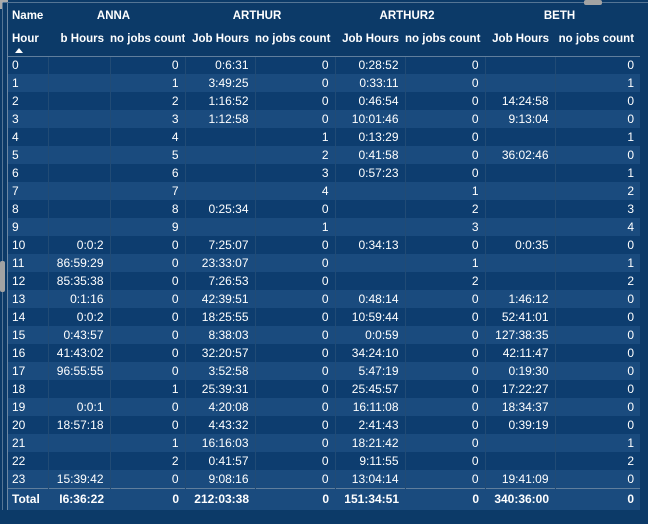 Image resolution: width=648 pixels, height=524 pixels. What do you see at coordinates (28, 389) in the screenshot?
I see `hour-cell: 18` at bounding box center [28, 389].